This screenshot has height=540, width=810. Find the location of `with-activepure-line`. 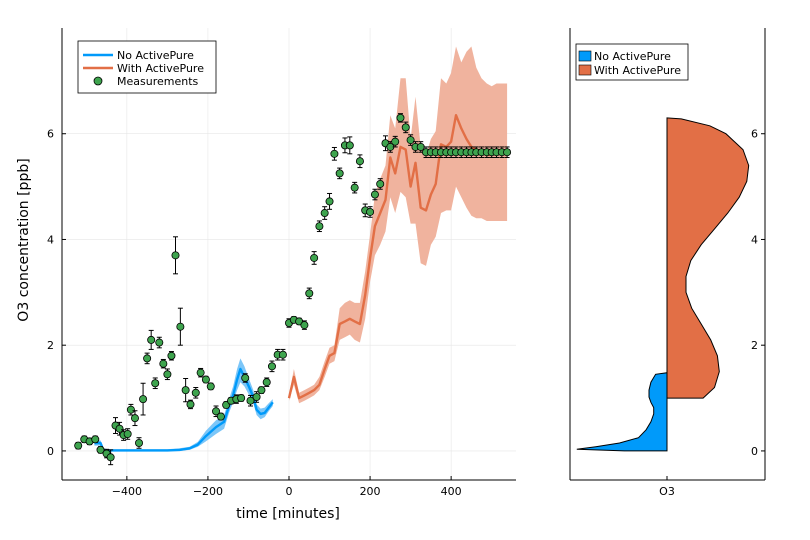

with-activepure-line is located at coordinates (397, 256).